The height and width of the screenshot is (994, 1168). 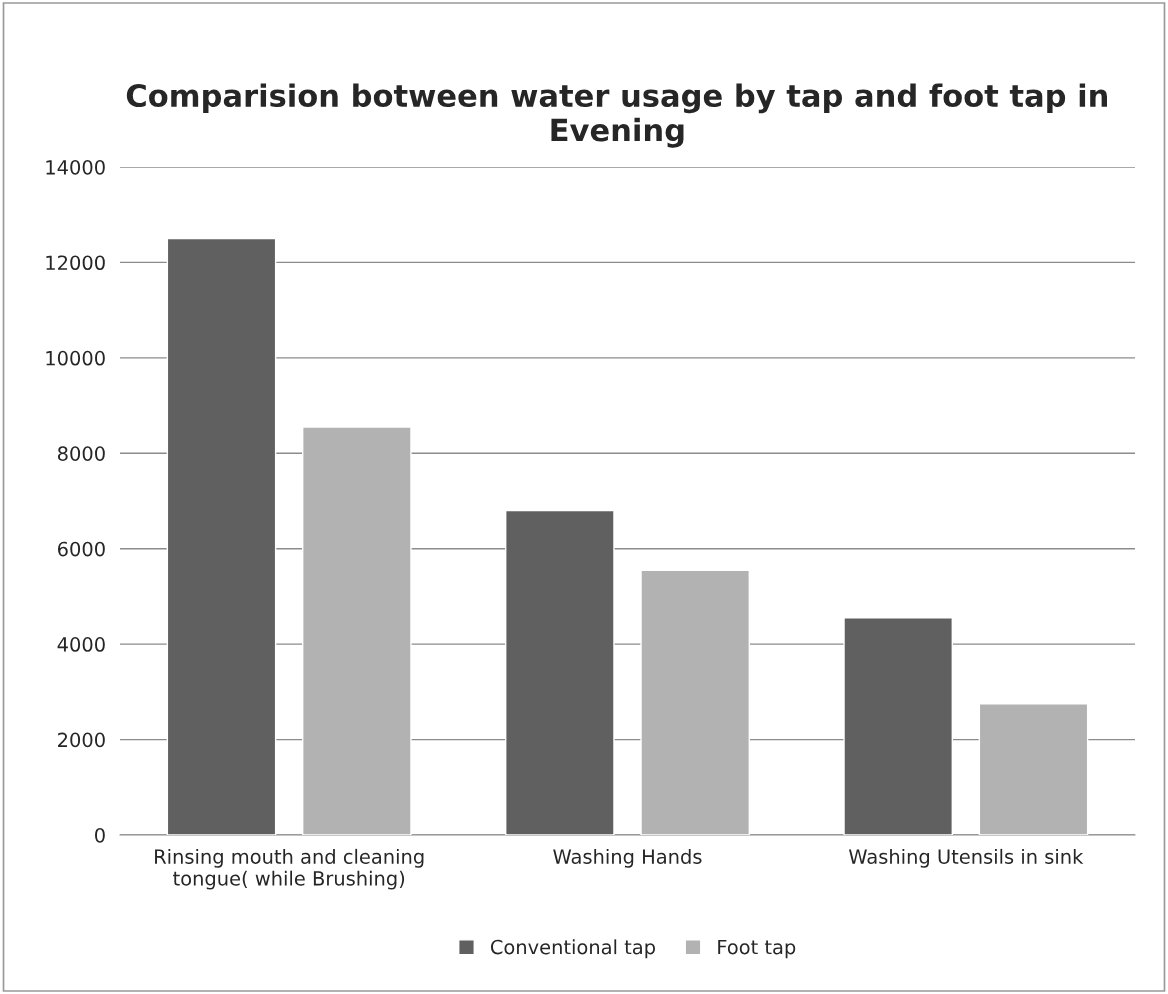 I want to click on legend-label: Conventional tap, so click(x=572, y=949).